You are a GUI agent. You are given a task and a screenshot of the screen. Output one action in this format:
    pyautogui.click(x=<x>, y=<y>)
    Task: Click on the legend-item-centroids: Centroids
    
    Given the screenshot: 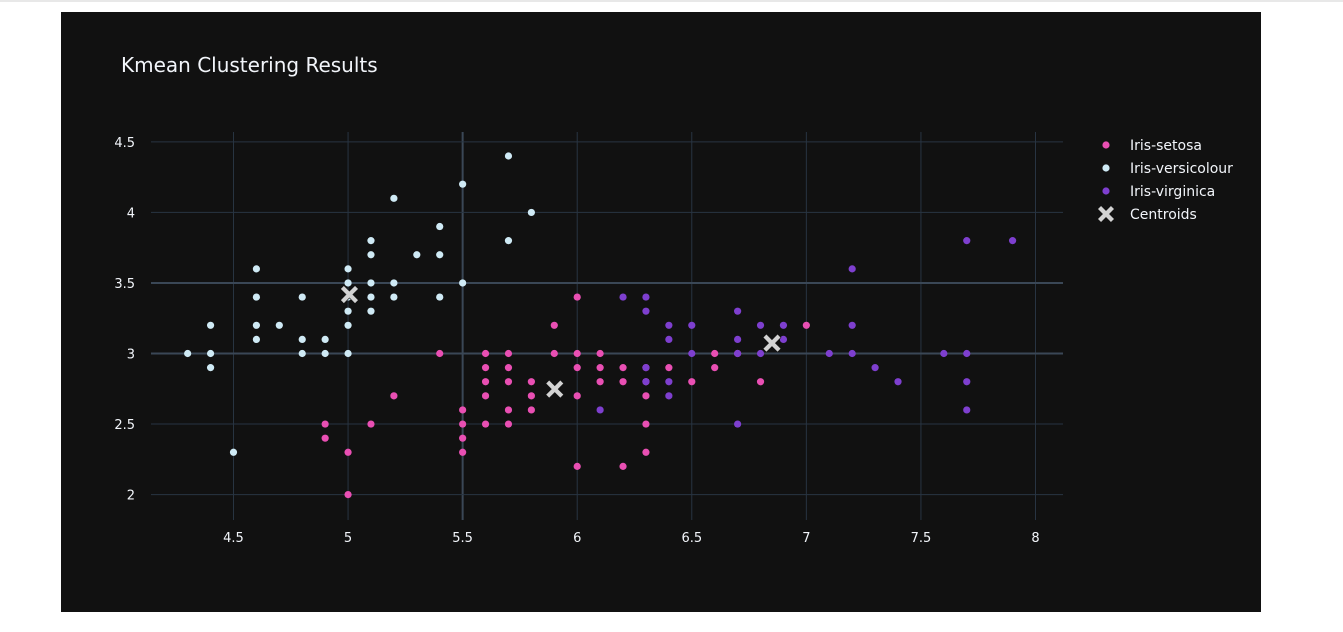 What is the action you would take?
    pyautogui.click(x=1147, y=214)
    